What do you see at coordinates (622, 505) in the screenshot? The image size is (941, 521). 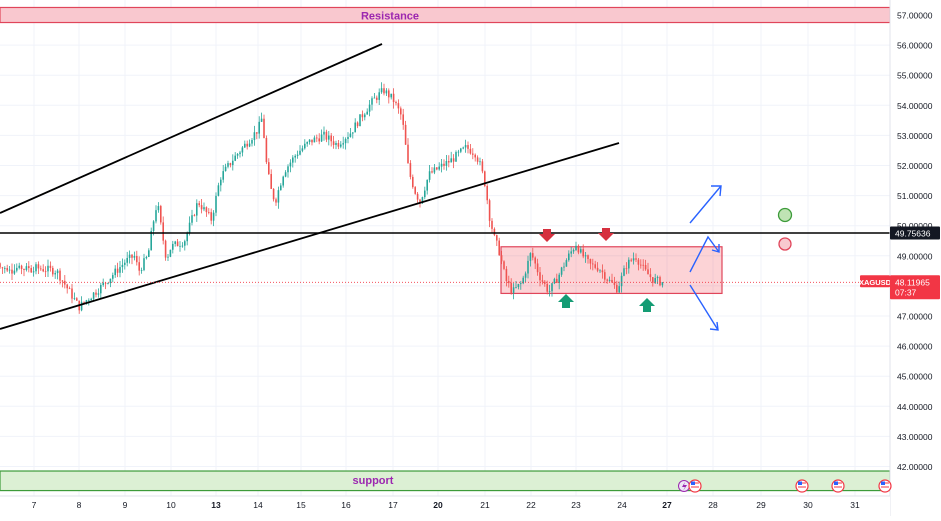 I see `time-tick-label: 24` at bounding box center [622, 505].